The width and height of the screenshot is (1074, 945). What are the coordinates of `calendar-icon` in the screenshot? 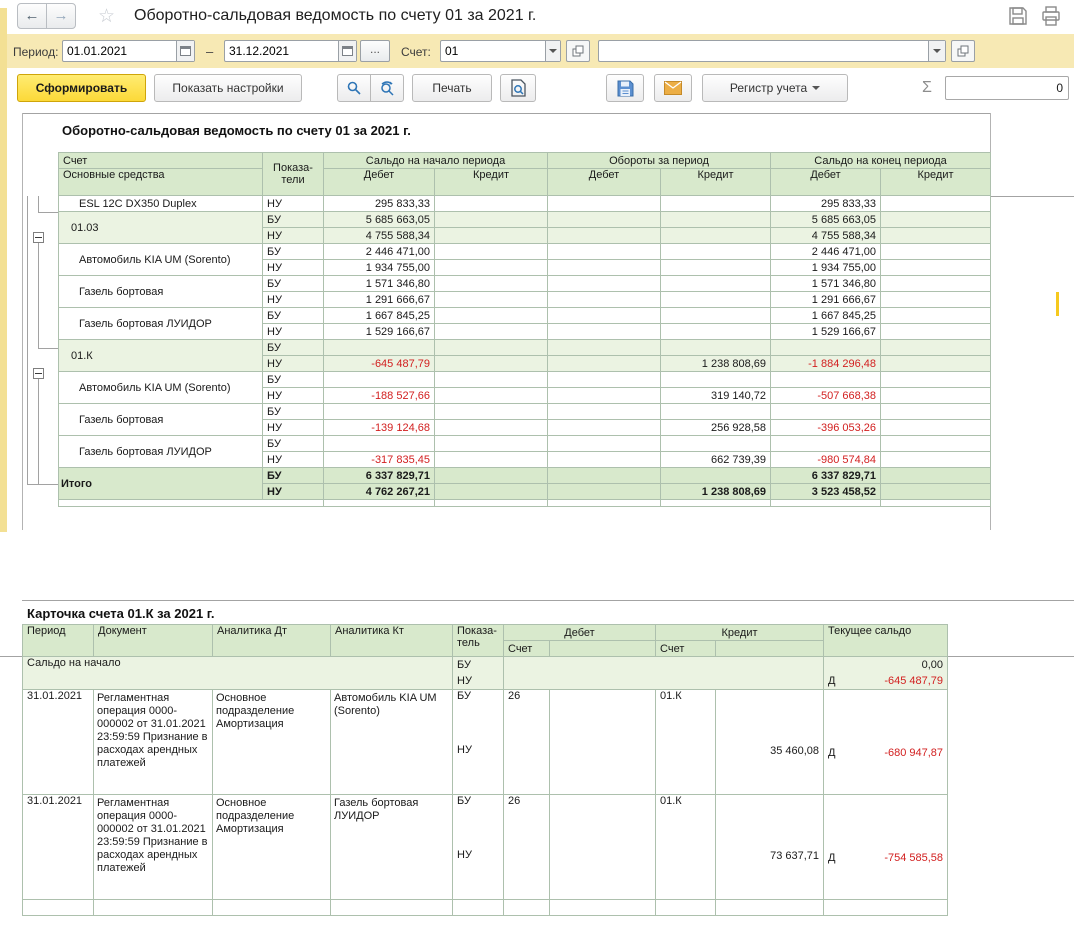 It's located at (186, 51).